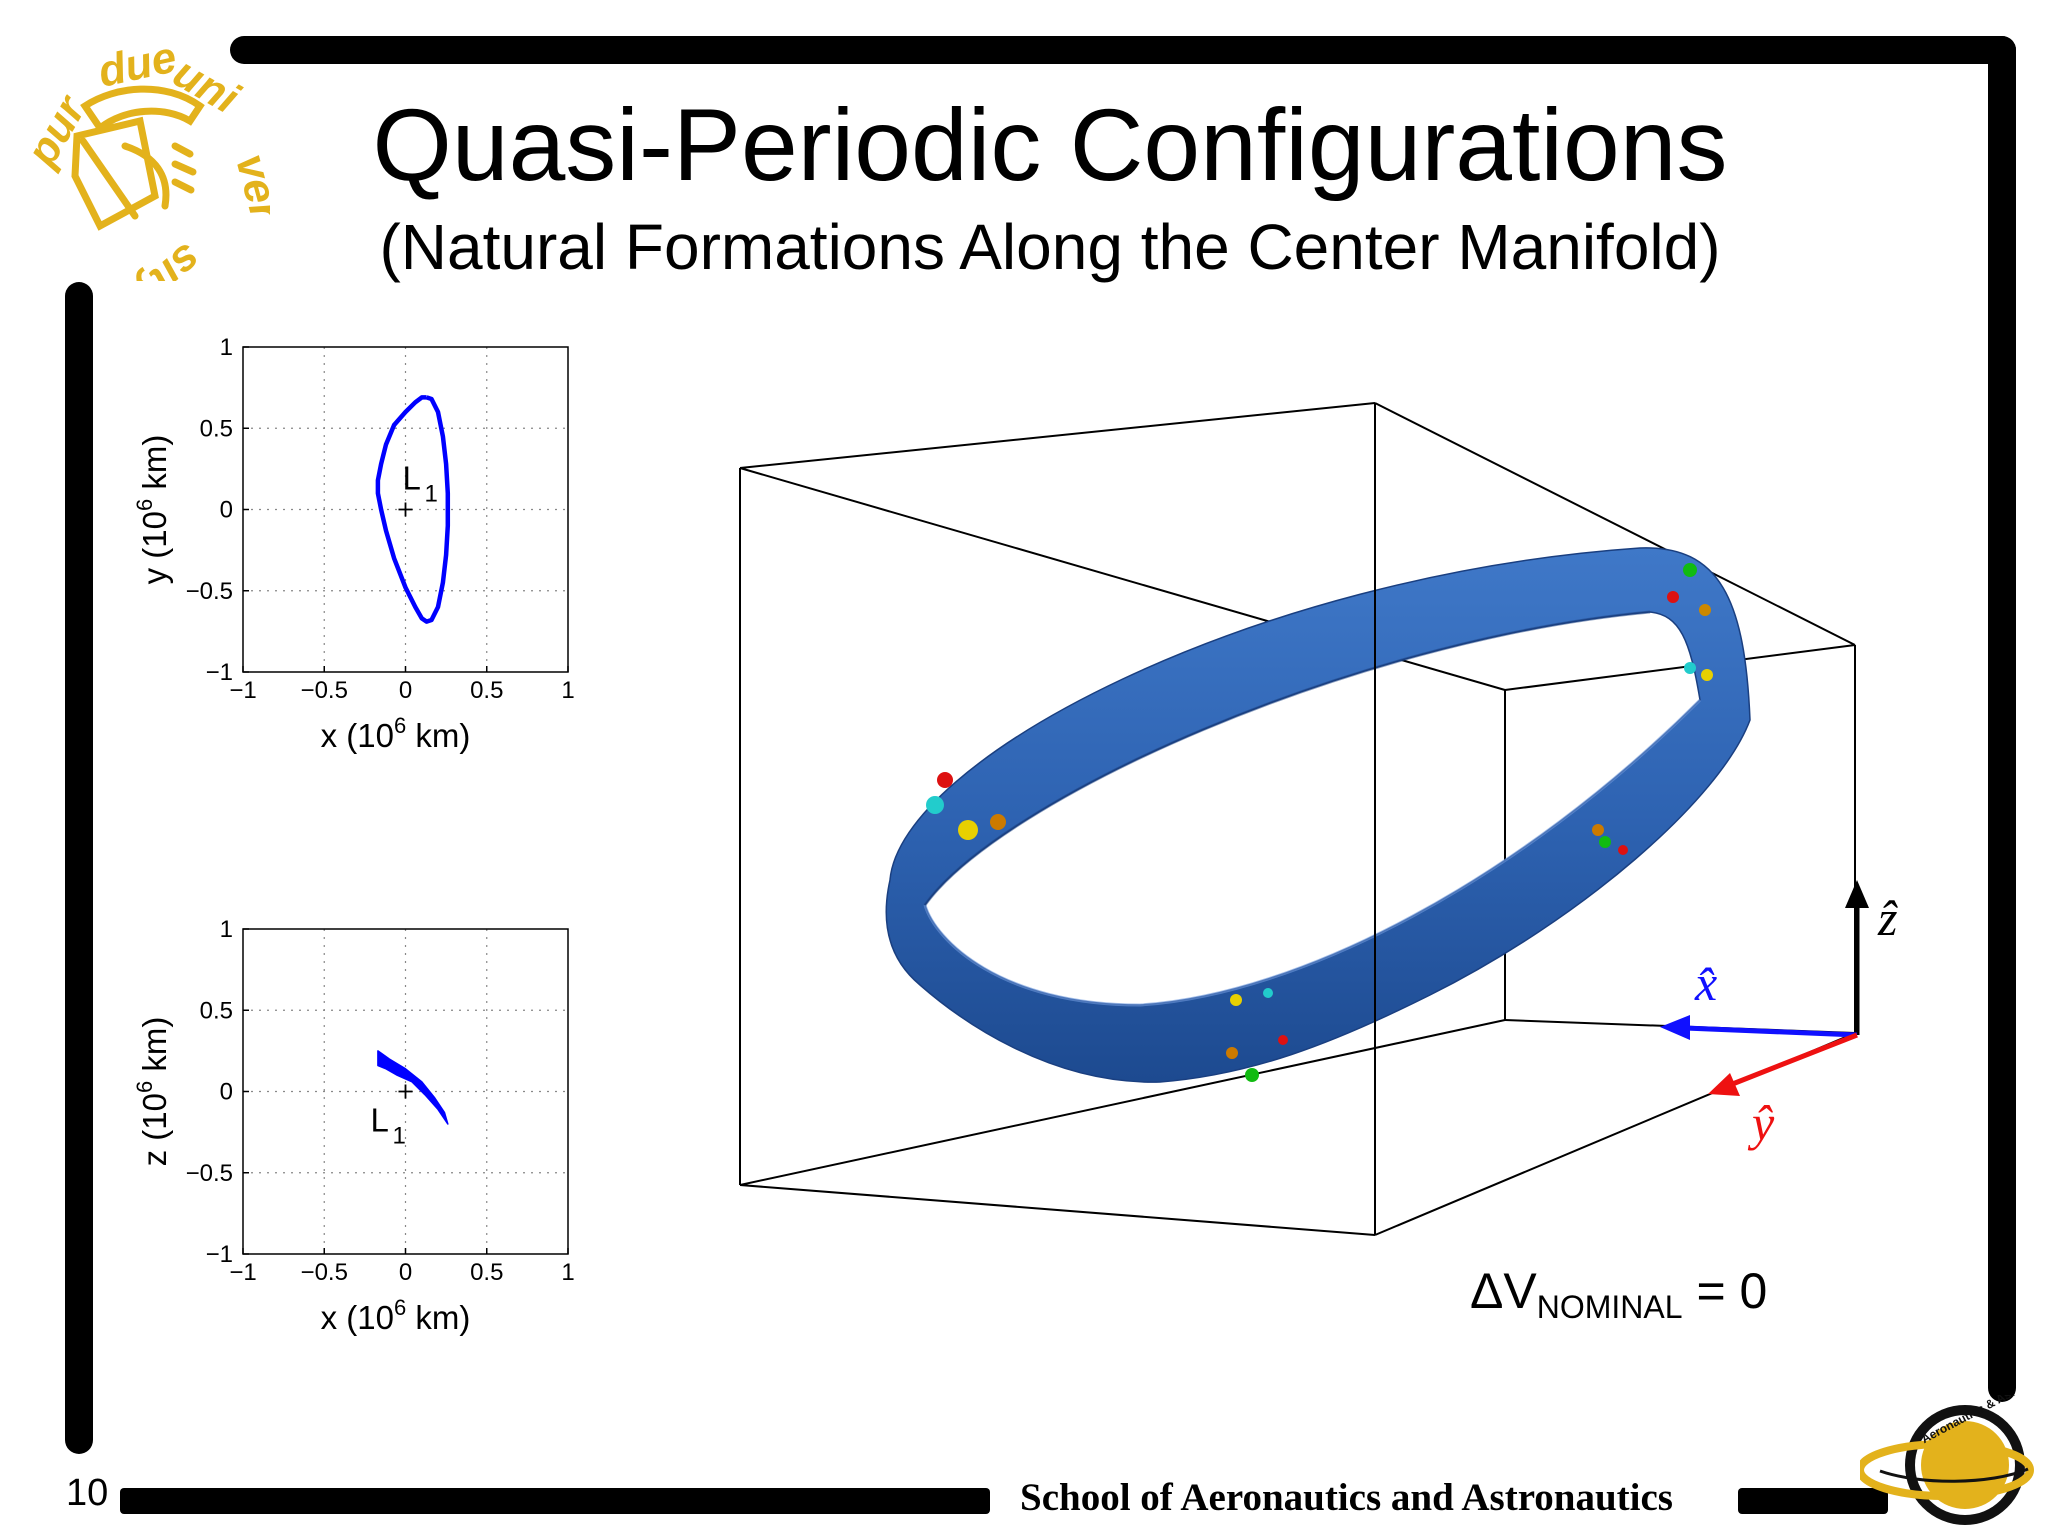 Image resolution: width=2048 pixels, height=1540 pixels. I want to click on z-arrow-icon, so click(1857, 894).